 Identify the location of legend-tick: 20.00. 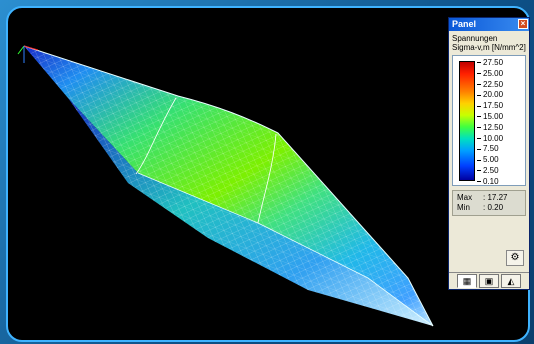
(490, 95).